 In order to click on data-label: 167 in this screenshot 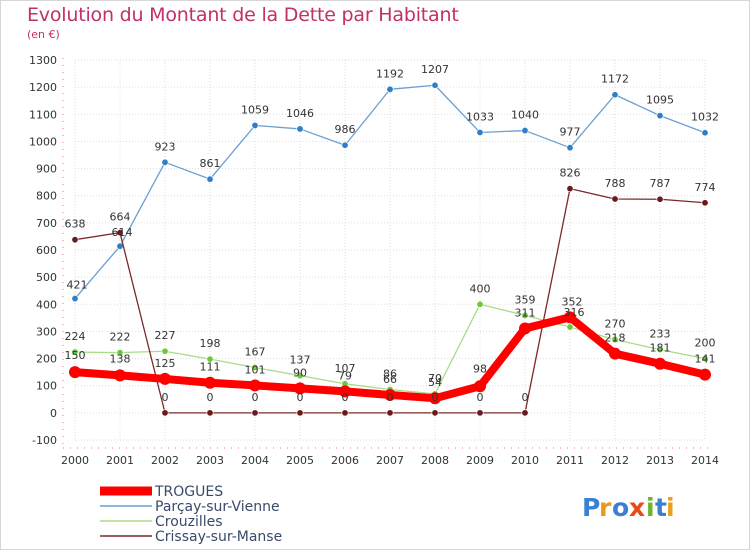, I will do `click(255, 352)`.